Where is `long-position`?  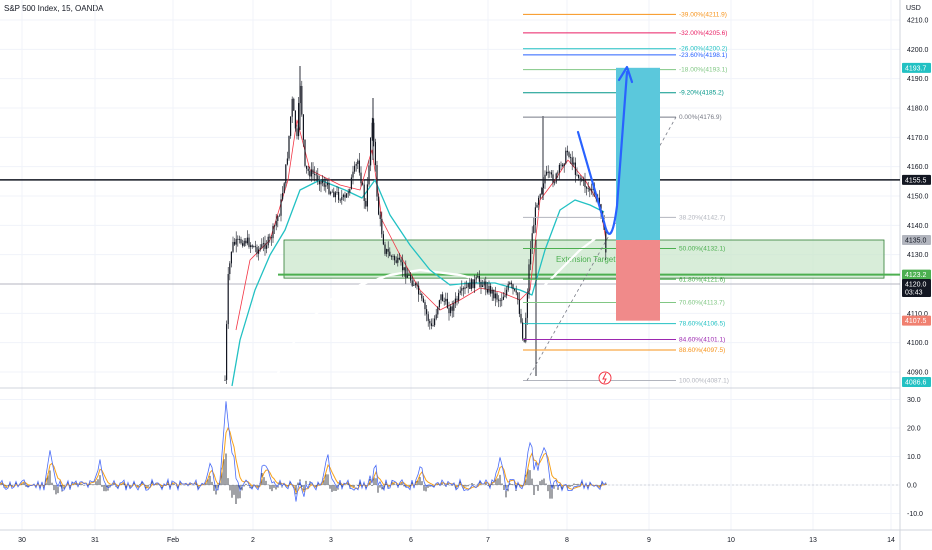
long-position is located at coordinates (618, 225).